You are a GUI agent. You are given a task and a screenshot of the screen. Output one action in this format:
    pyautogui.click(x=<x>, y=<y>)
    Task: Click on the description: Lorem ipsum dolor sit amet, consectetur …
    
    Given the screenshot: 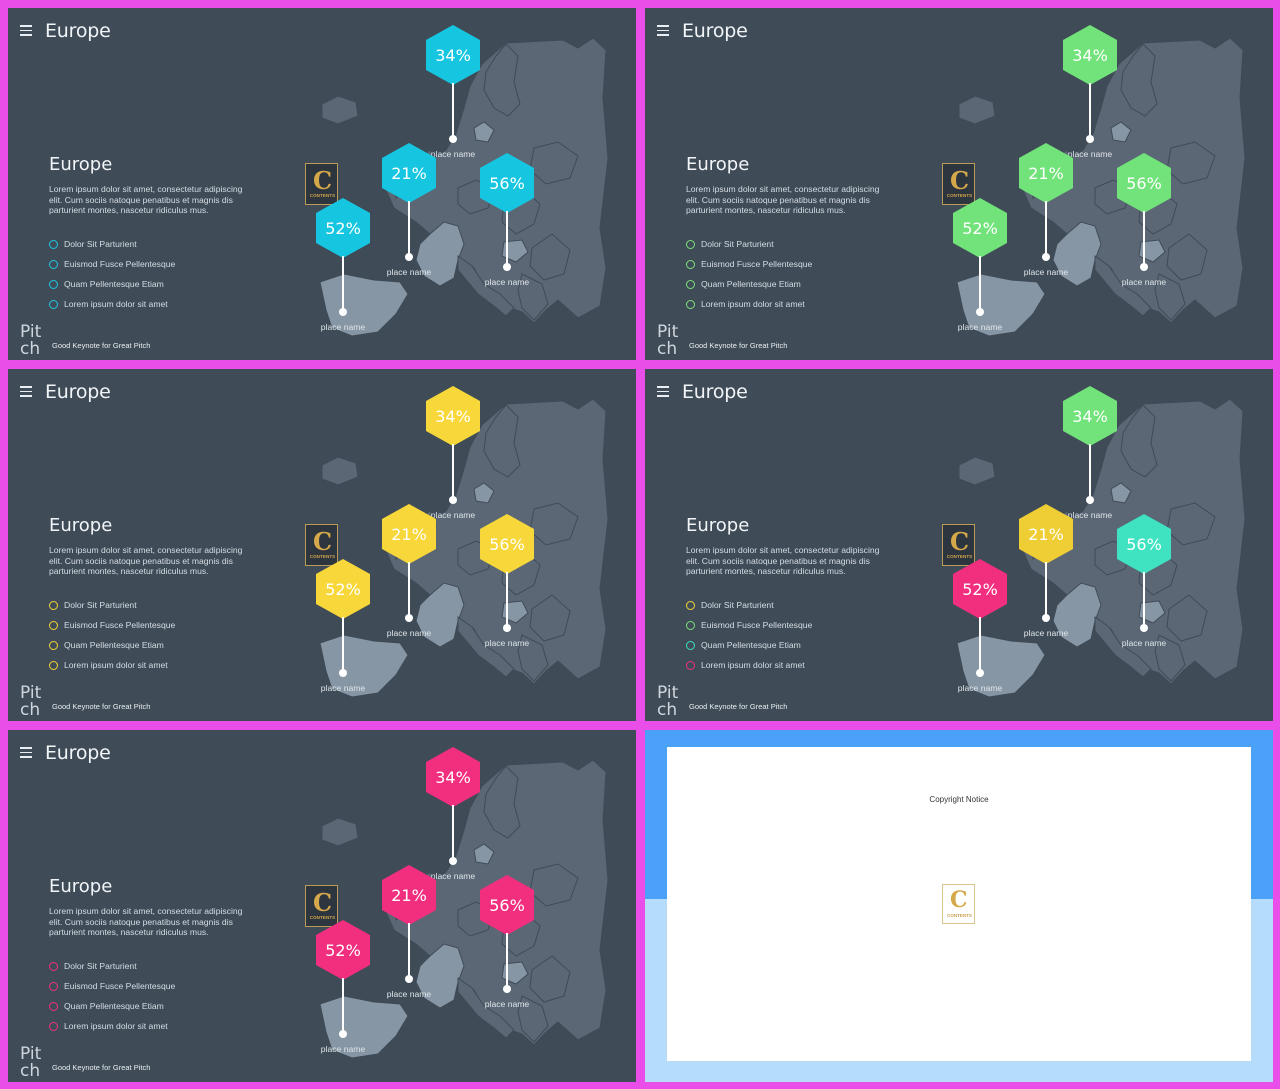 What is the action you would take?
    pyautogui.click(x=783, y=199)
    